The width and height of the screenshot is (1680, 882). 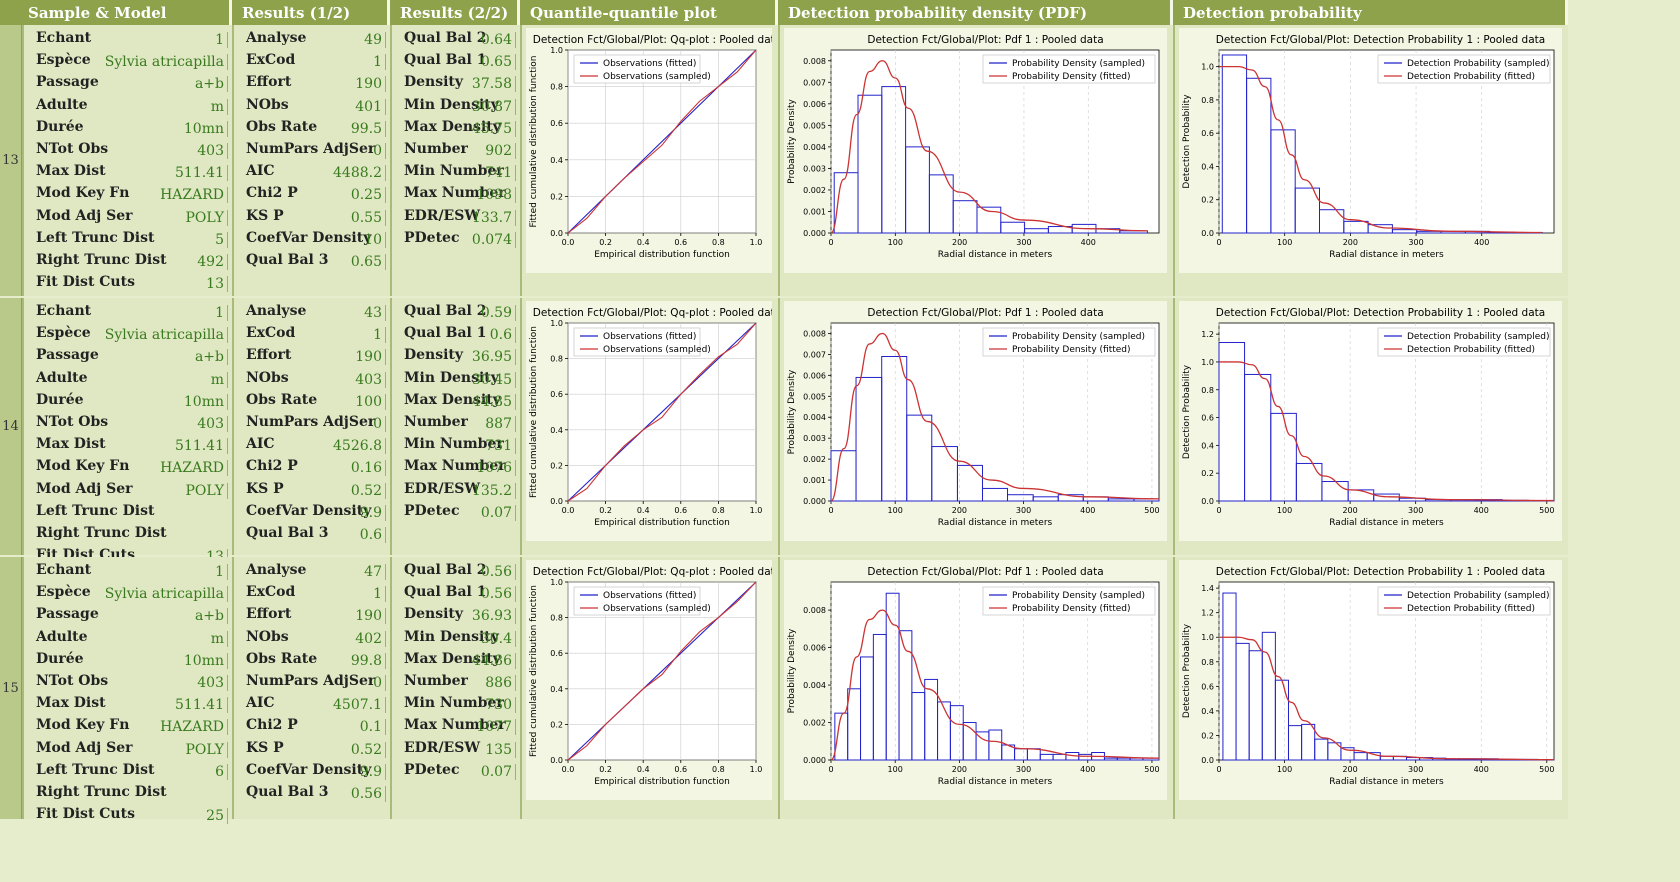 What do you see at coordinates (95, 510) in the screenshot?
I see `field-label: Left Trunc Dist` at bounding box center [95, 510].